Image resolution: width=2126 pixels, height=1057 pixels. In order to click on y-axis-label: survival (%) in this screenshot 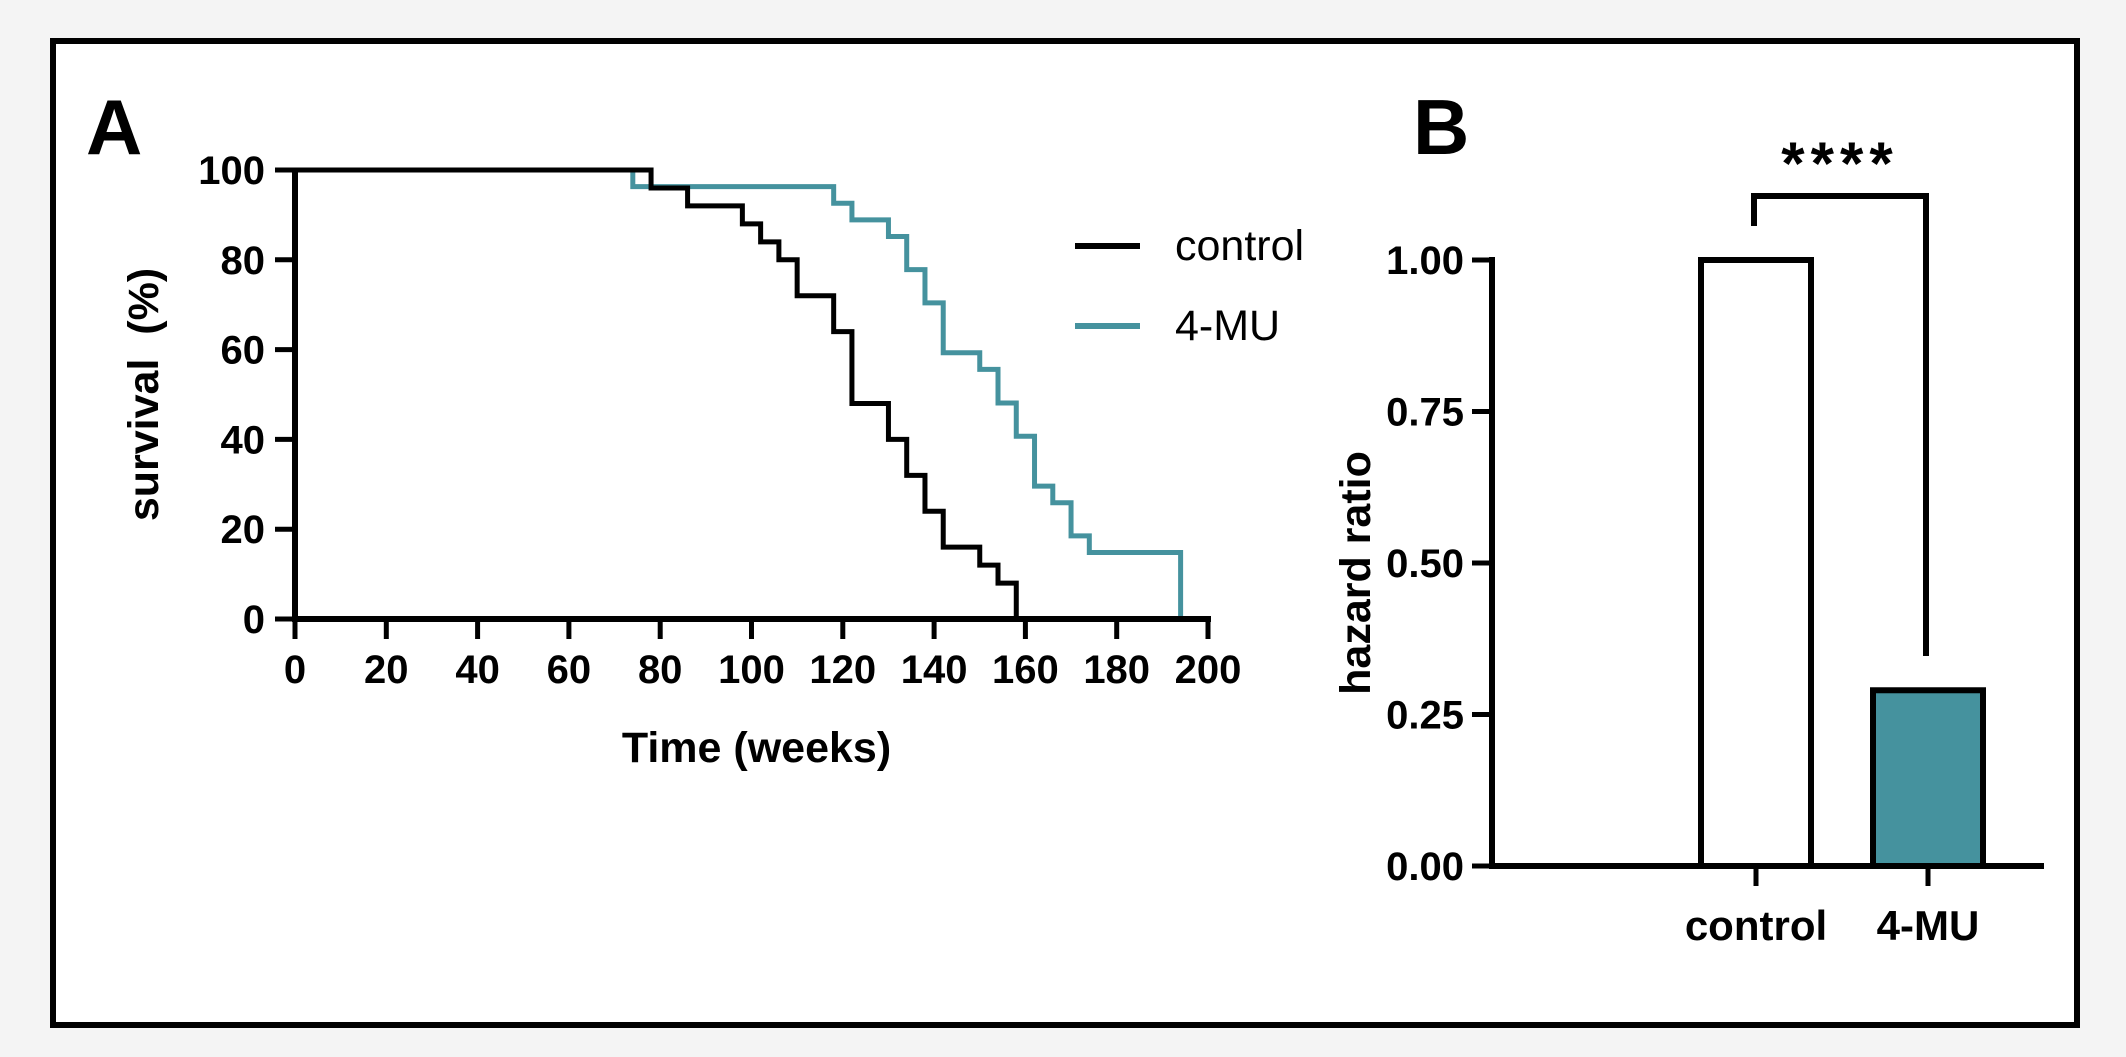, I will do `click(144, 394)`.